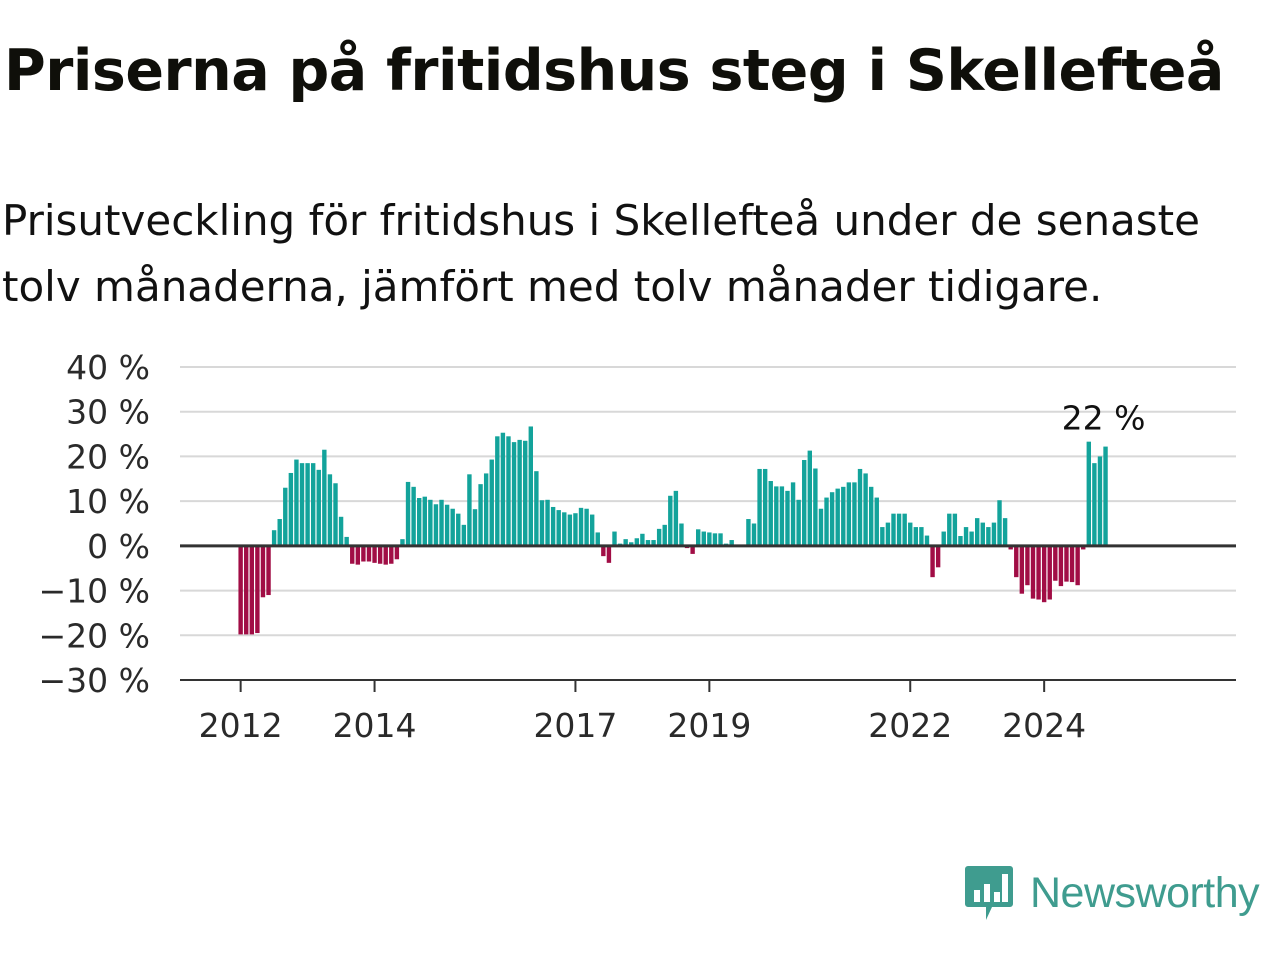 Image resolution: width=1280 pixels, height=960 pixels. Describe the element at coordinates (95, 591) in the screenshot. I see `y-tick-label: −10 %` at that location.